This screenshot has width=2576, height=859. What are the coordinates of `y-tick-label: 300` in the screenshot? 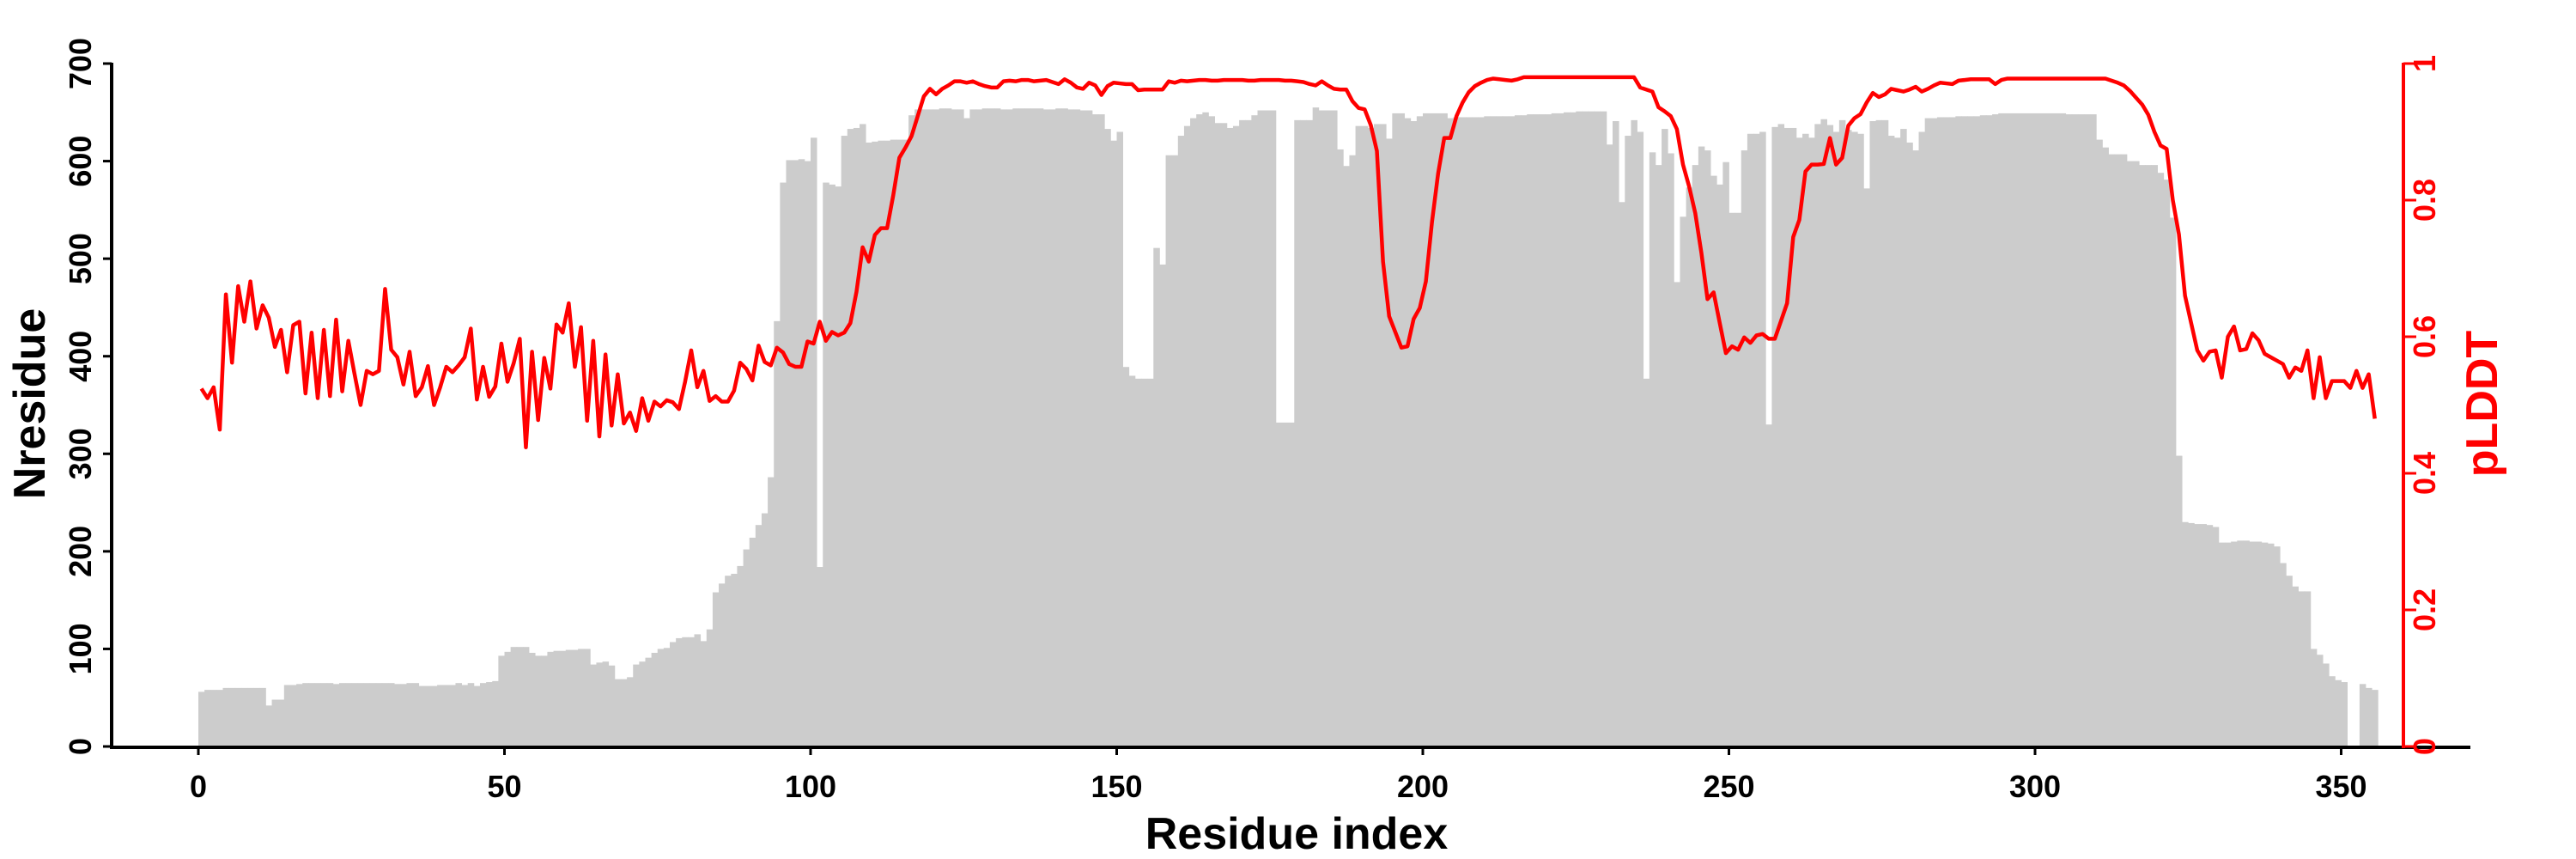 It's located at (80, 454).